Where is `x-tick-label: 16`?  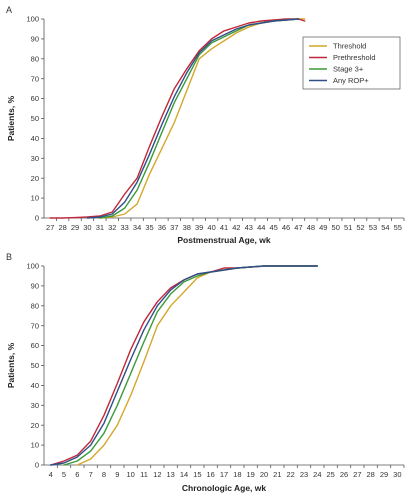 x-tick-label: 16 is located at coordinates (210, 474).